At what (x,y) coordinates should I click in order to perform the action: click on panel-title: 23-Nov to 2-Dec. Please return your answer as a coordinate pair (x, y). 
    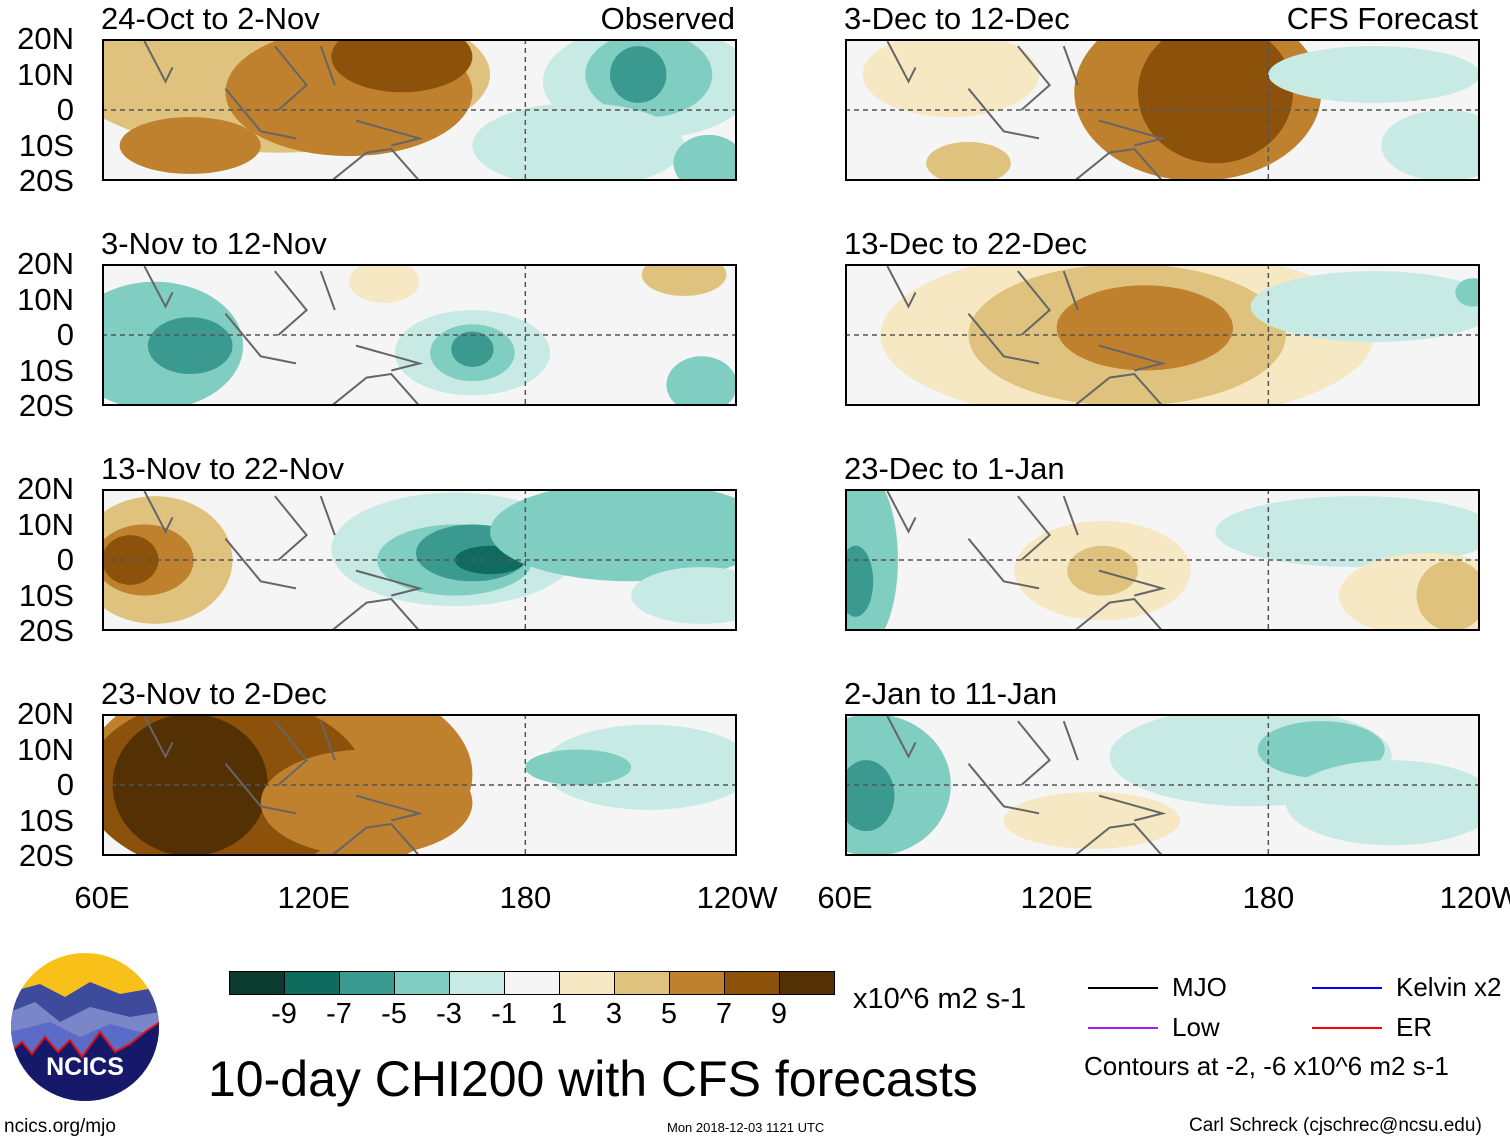
    Looking at the image, I should click on (214, 693).